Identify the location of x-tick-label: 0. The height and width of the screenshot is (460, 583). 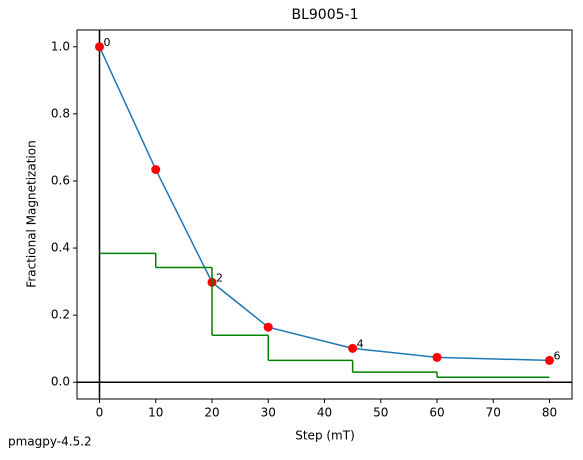
(100, 413).